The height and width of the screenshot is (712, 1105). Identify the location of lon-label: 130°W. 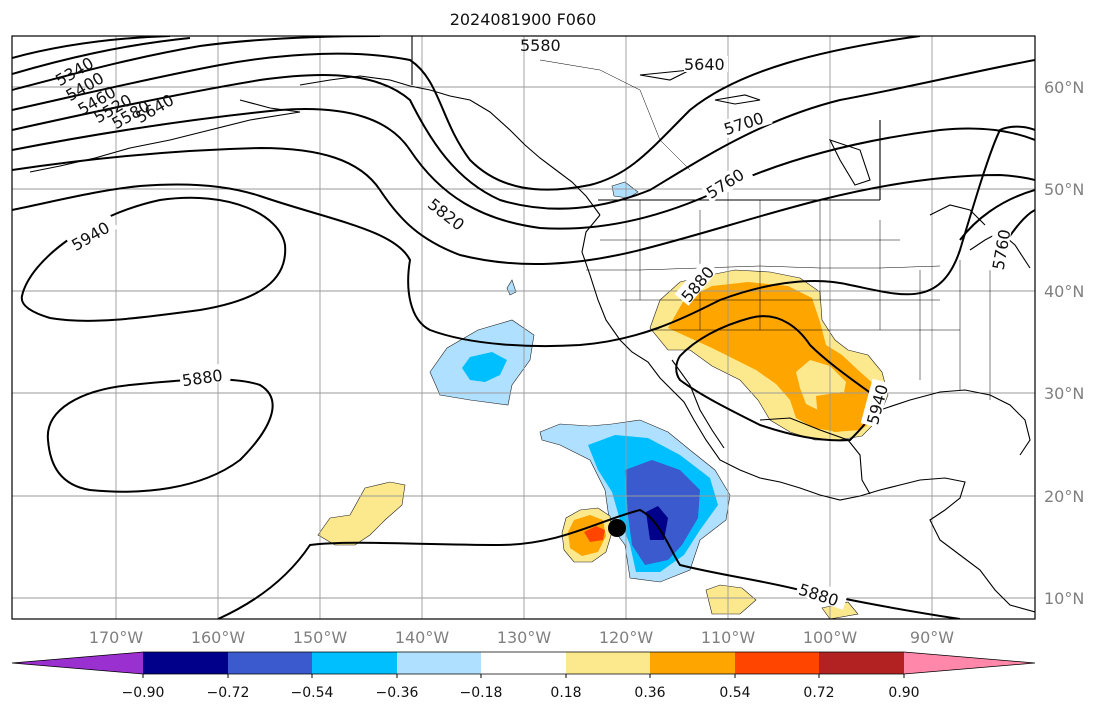
(524, 637).